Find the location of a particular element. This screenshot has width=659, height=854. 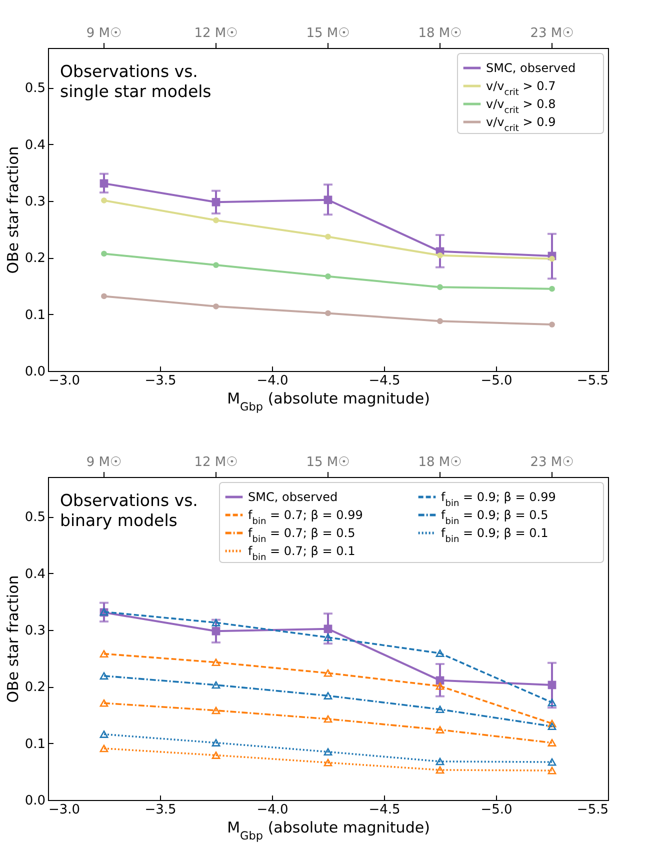

legend-label: f$_{bin}$ = 0.9; β = 0.1 is located at coordinates (494, 535).